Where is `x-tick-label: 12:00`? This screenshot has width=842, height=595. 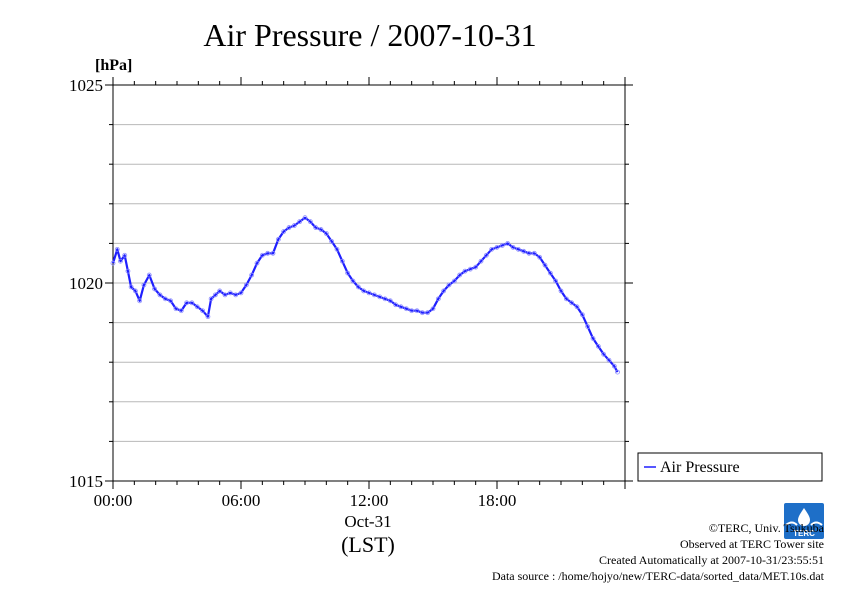
x-tick-label: 12:00 is located at coordinates (369, 500).